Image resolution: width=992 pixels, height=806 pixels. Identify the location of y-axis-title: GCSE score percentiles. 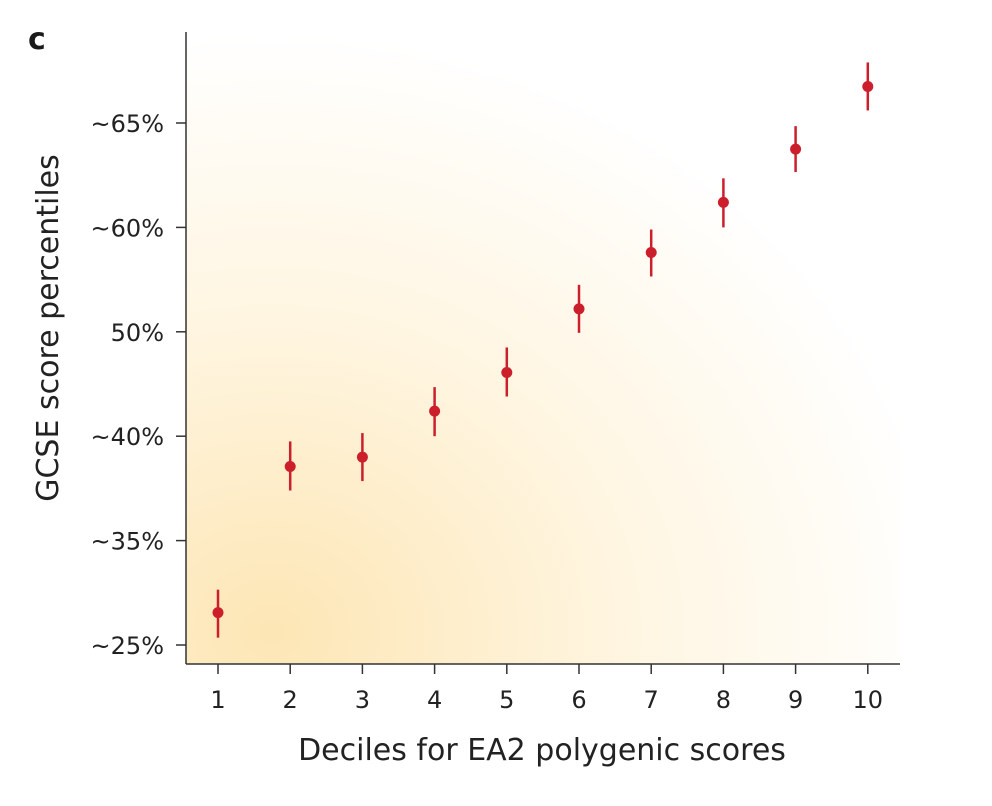
(48, 328).